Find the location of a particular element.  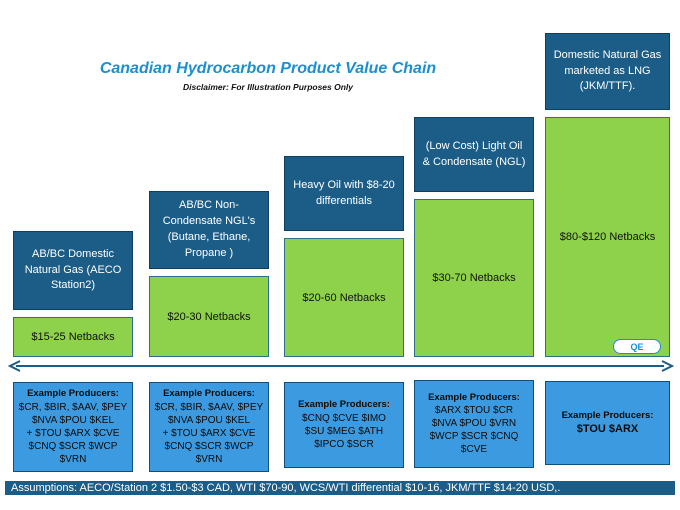

netback-bar-4: $30-70 Netbacks is located at coordinates (474, 278).